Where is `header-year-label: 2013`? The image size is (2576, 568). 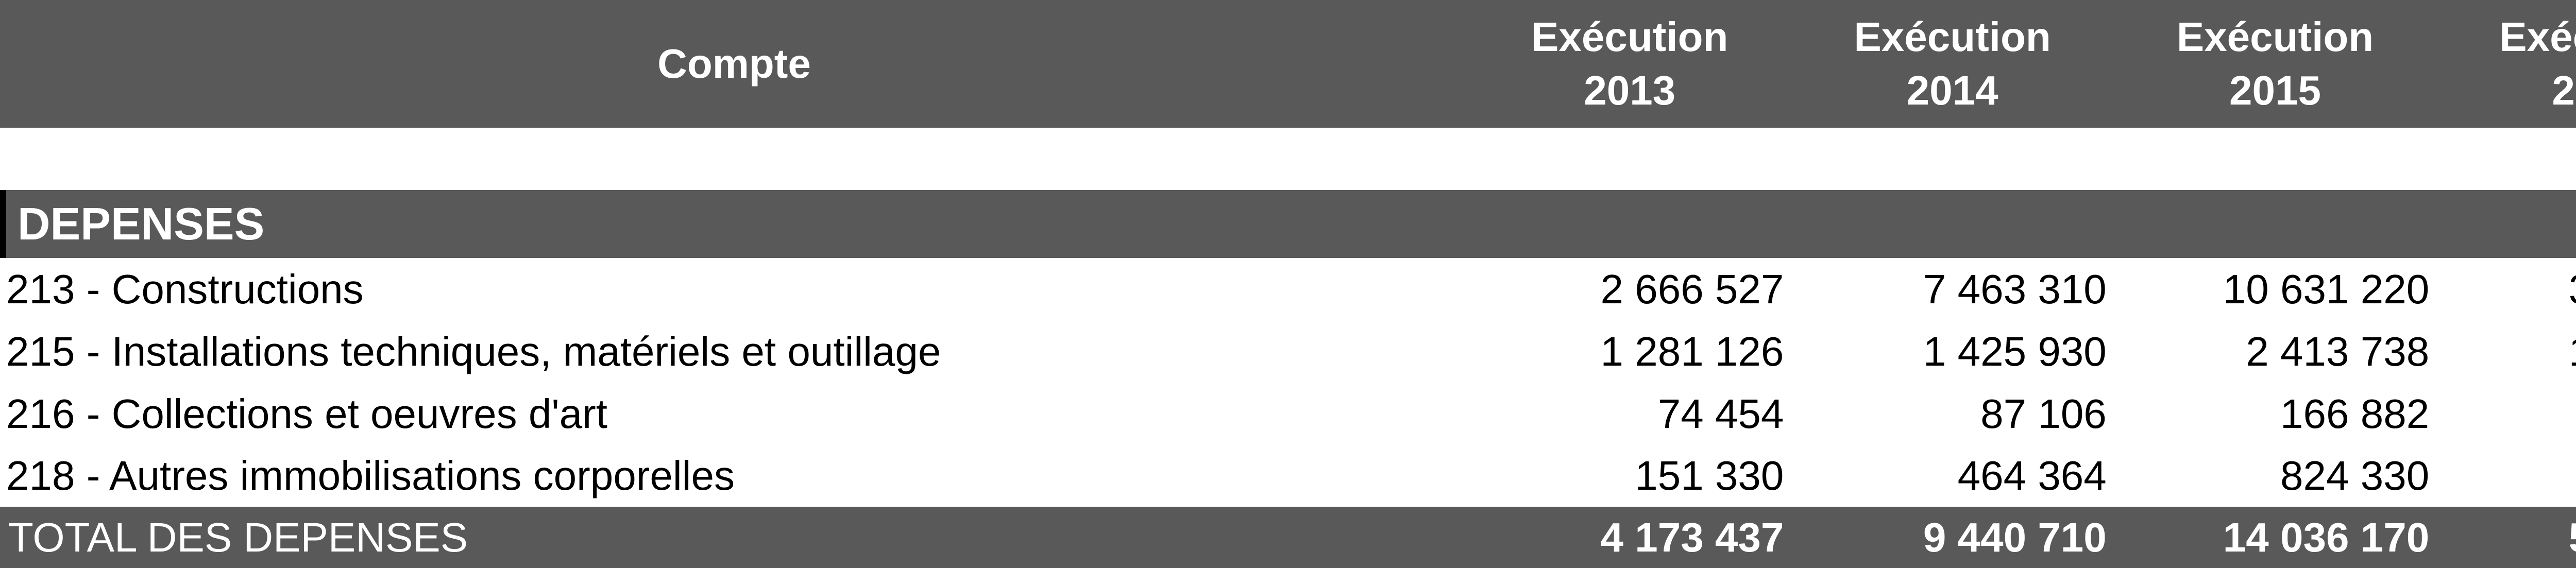 header-year-label: 2013 is located at coordinates (1630, 90).